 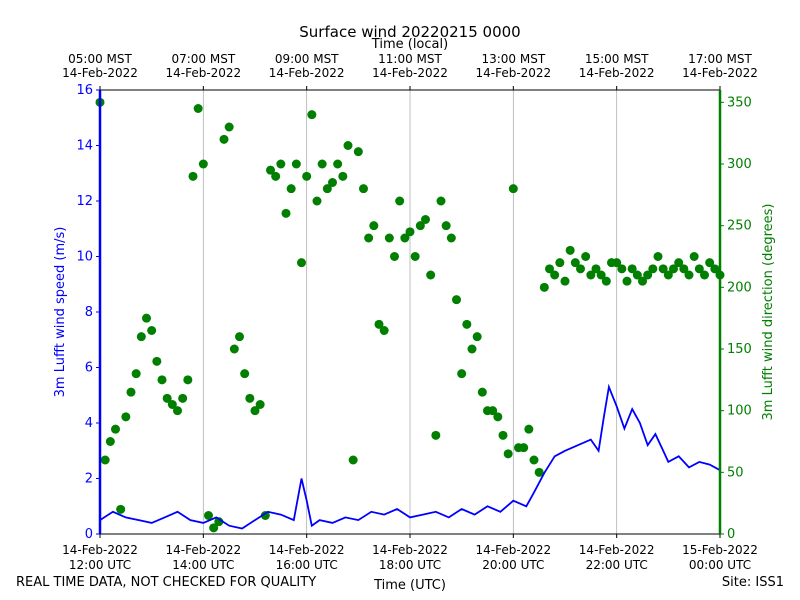 I want to click on left-tick-label: 6, so click(x=89, y=368).